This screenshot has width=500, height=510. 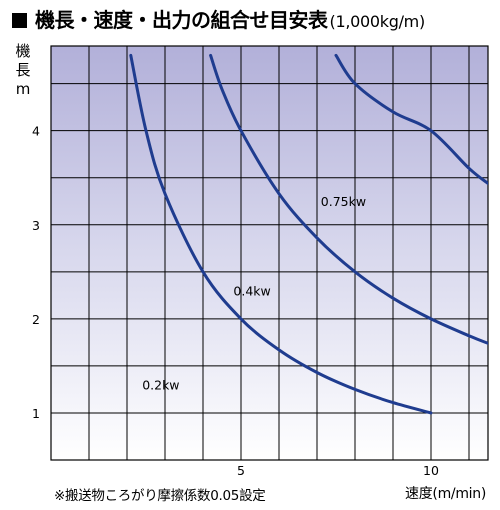 What do you see at coordinates (36, 319) in the screenshot?
I see `y-tick-label-2: 2` at bounding box center [36, 319].